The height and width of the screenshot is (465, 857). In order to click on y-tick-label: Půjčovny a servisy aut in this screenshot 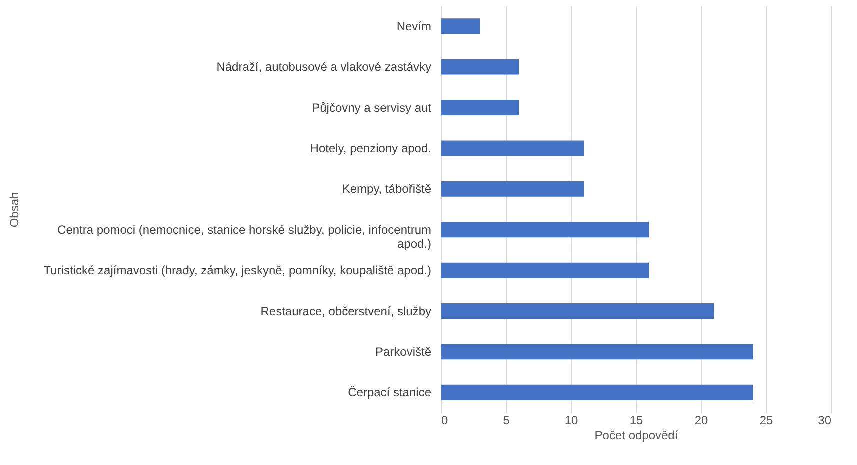, I will do `click(372, 107)`.